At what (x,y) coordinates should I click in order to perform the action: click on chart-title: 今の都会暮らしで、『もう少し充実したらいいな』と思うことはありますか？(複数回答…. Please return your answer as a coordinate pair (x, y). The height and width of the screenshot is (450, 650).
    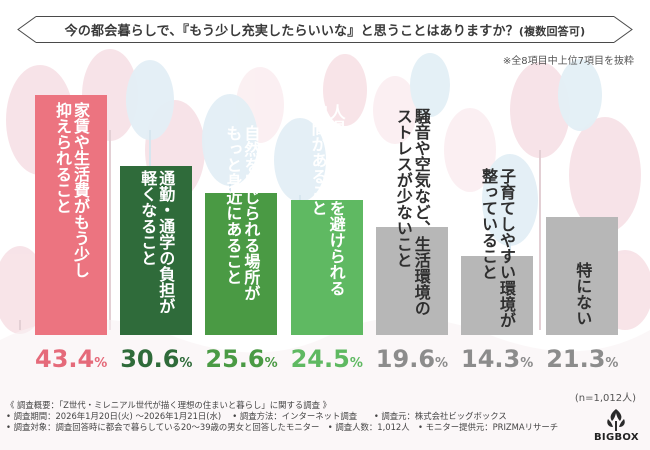
    Looking at the image, I should click on (325, 29).